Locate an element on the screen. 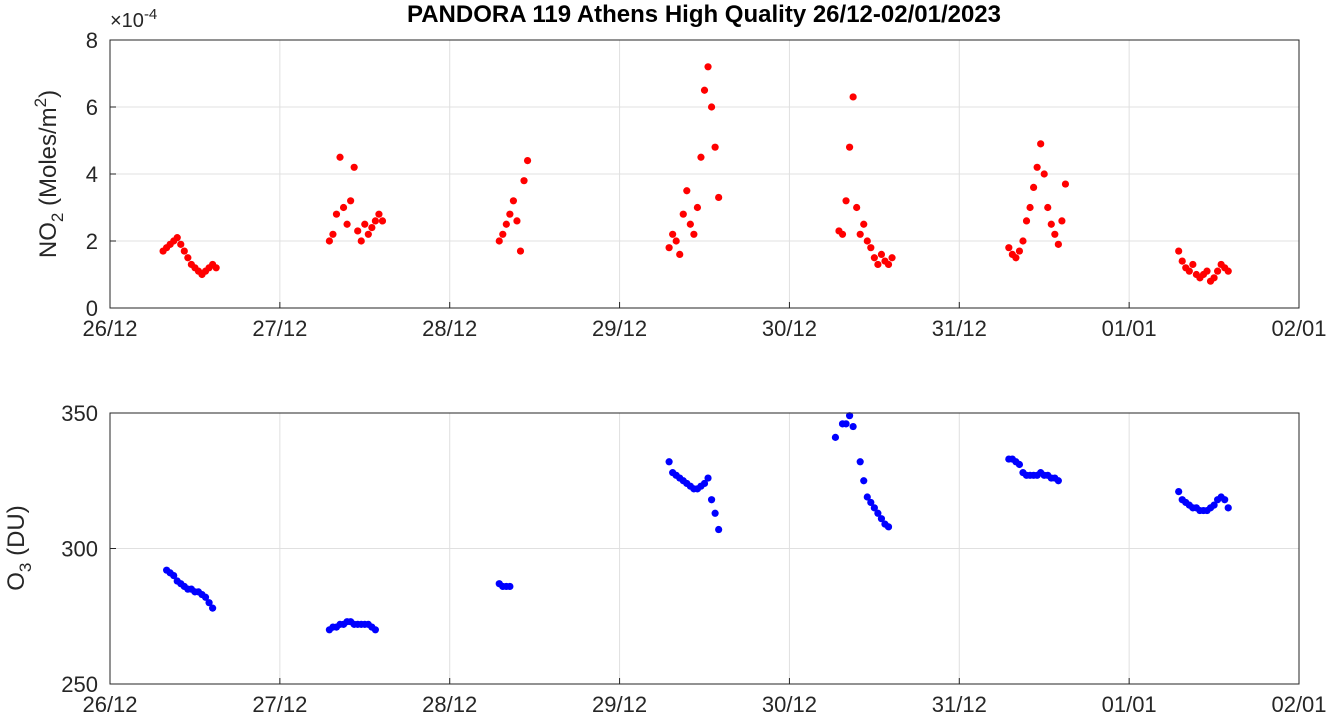  o3-x-tick-label: 02/01 is located at coordinates (1298, 704).